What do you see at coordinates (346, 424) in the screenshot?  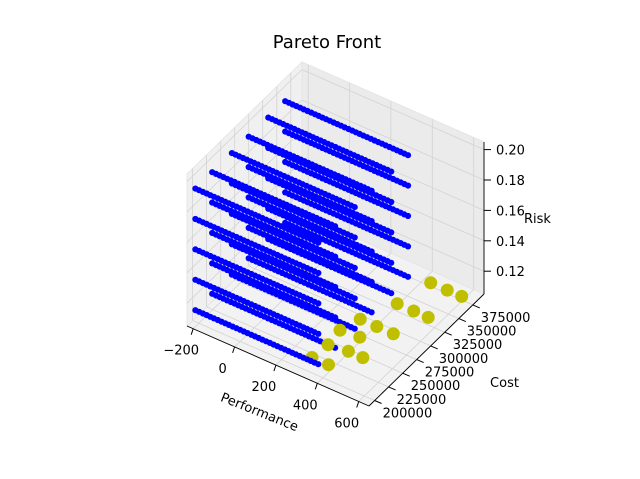 I see `x-tick-label: 600` at bounding box center [346, 424].